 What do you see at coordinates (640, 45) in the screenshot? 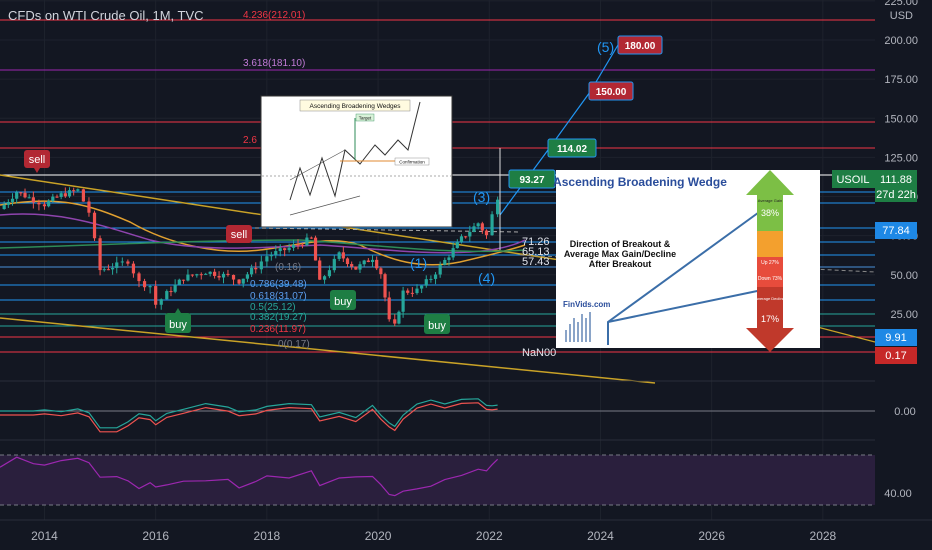
I see `target-180: 180.00` at bounding box center [640, 45].